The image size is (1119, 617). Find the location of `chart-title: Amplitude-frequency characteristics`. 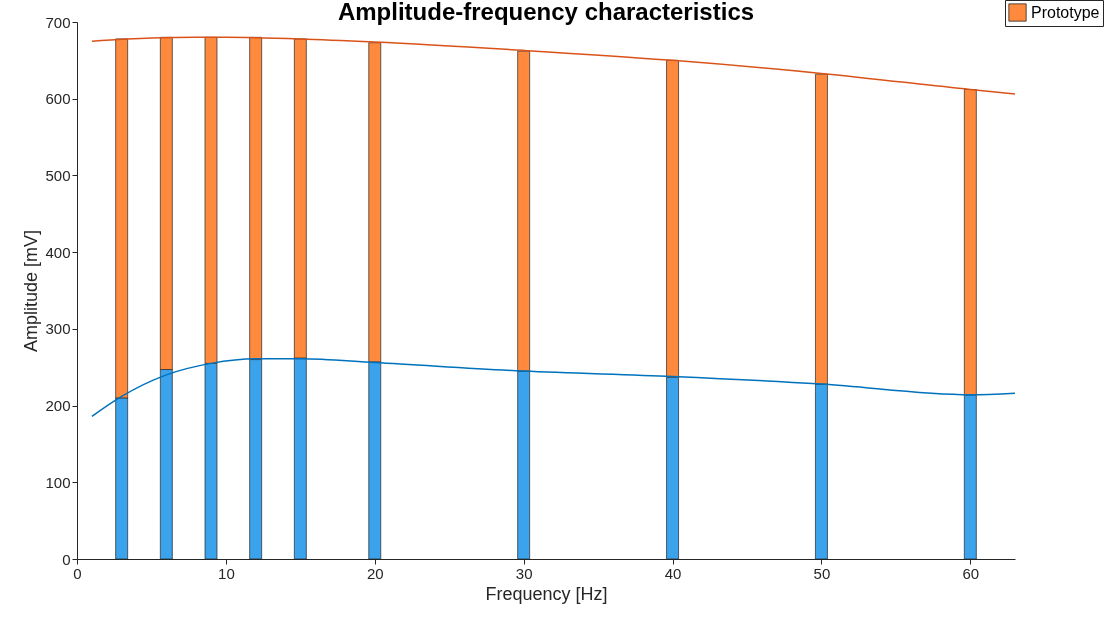

chart-title: Amplitude-frequency characteristics is located at coordinates (546, 12).